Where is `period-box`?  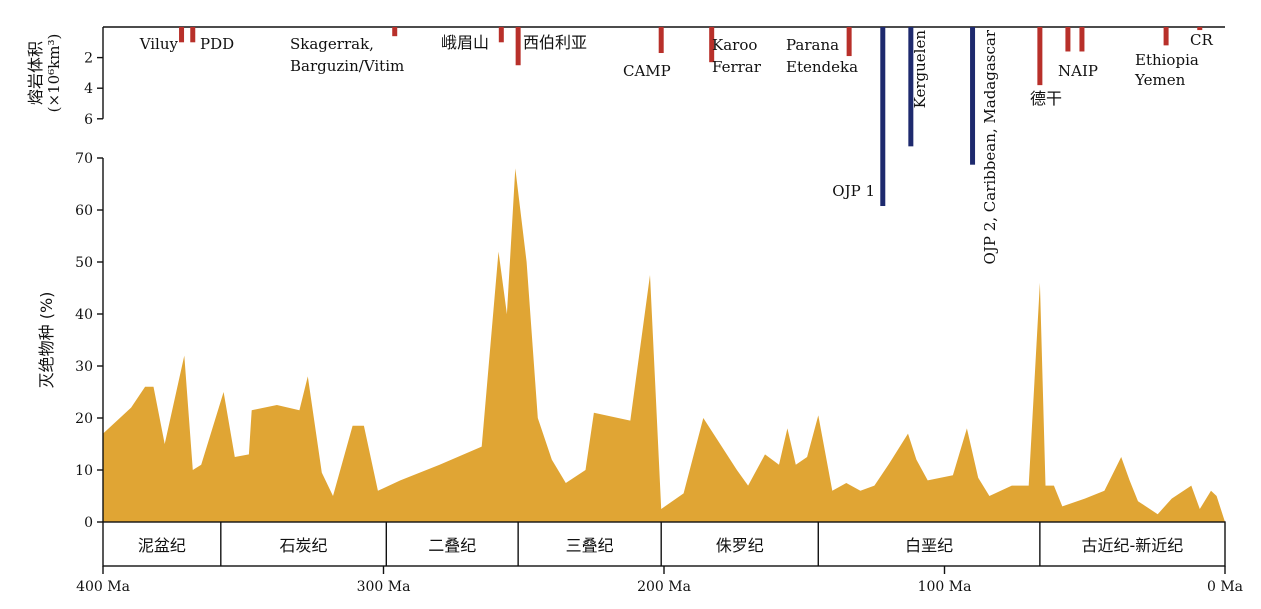 period-box is located at coordinates (664, 544).